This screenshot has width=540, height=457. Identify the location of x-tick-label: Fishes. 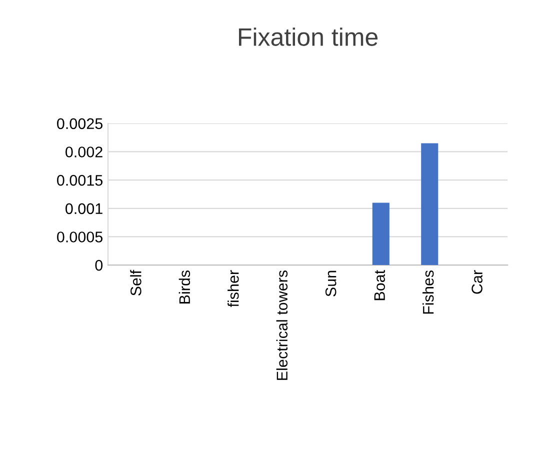
(428, 292).